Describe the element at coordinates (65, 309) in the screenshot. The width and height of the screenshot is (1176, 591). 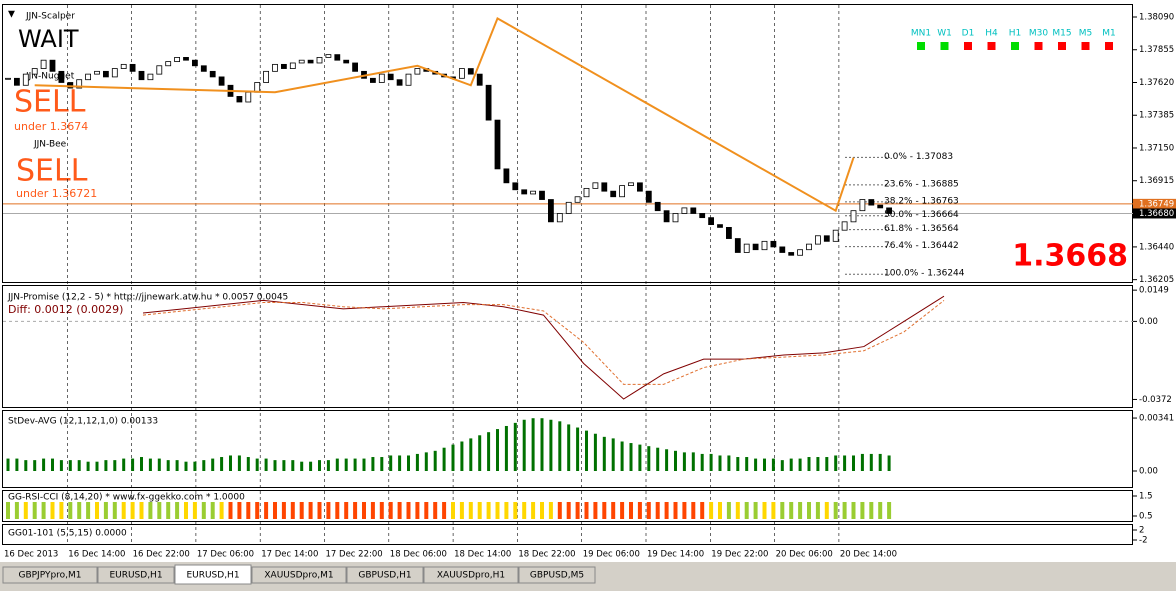
I see `promise-diff: Diff: 0.0012 (0.0029)` at that location.